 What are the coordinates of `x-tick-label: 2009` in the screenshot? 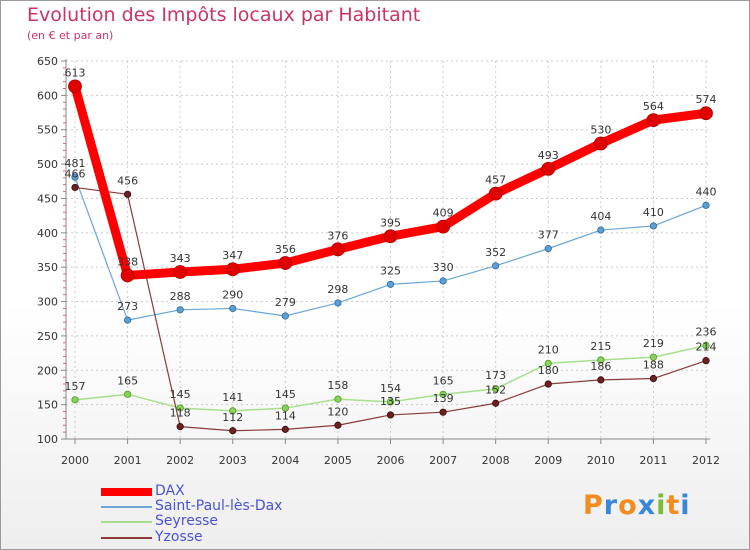 It's located at (548, 460).